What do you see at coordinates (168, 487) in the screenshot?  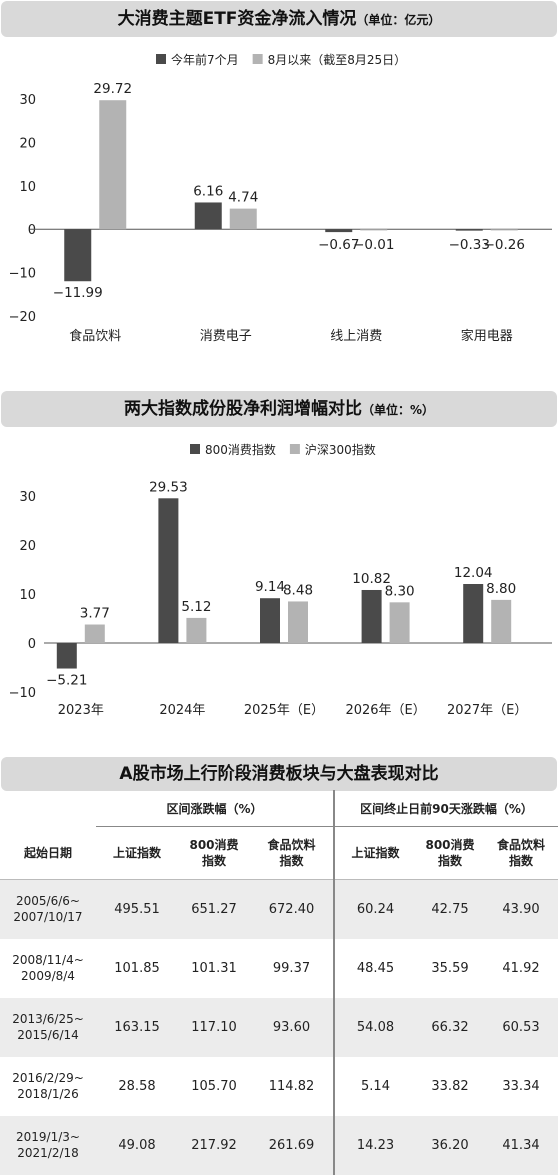 I see `data-label: 29.53` at bounding box center [168, 487].